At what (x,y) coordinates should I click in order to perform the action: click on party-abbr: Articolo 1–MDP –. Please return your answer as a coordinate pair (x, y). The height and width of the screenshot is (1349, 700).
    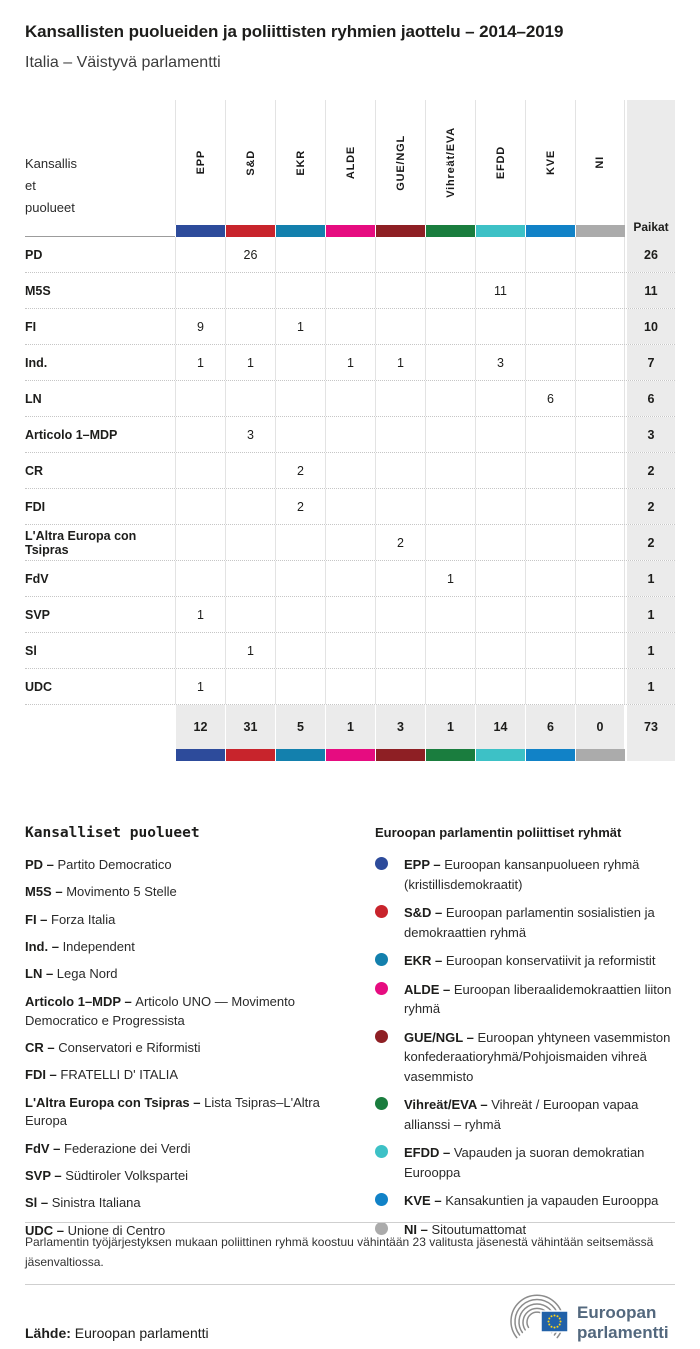
    Looking at the image, I should click on (80, 1001).